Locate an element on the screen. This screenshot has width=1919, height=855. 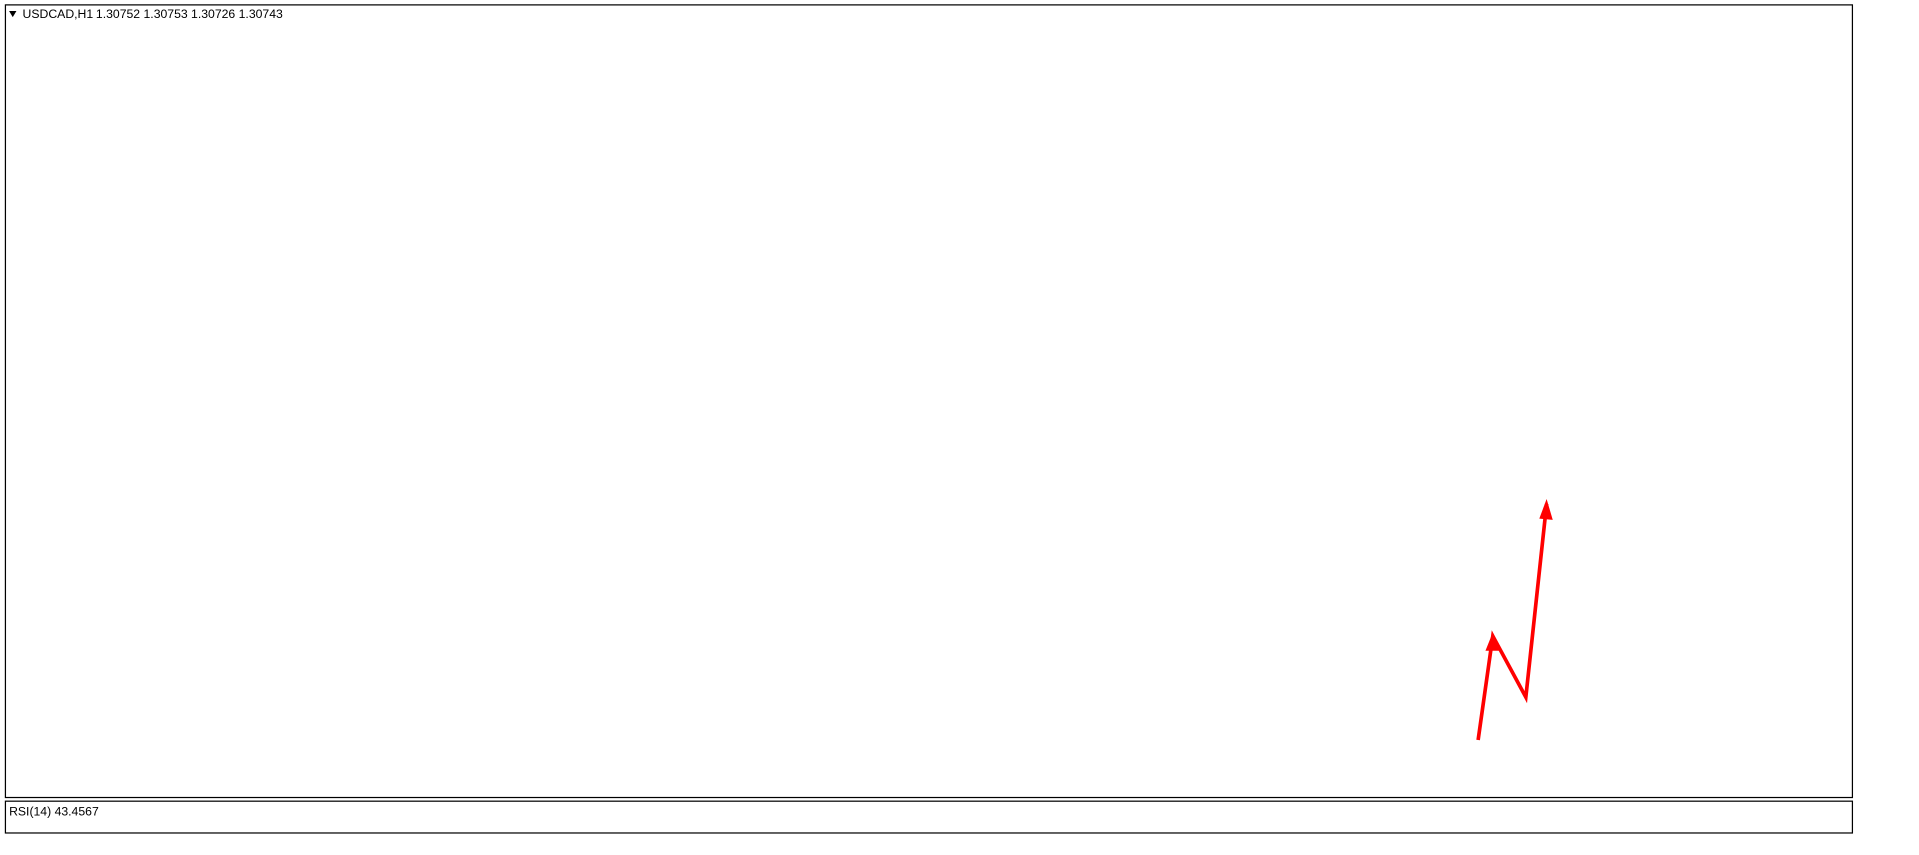
forecast-arrow is located at coordinates (1512, 622).